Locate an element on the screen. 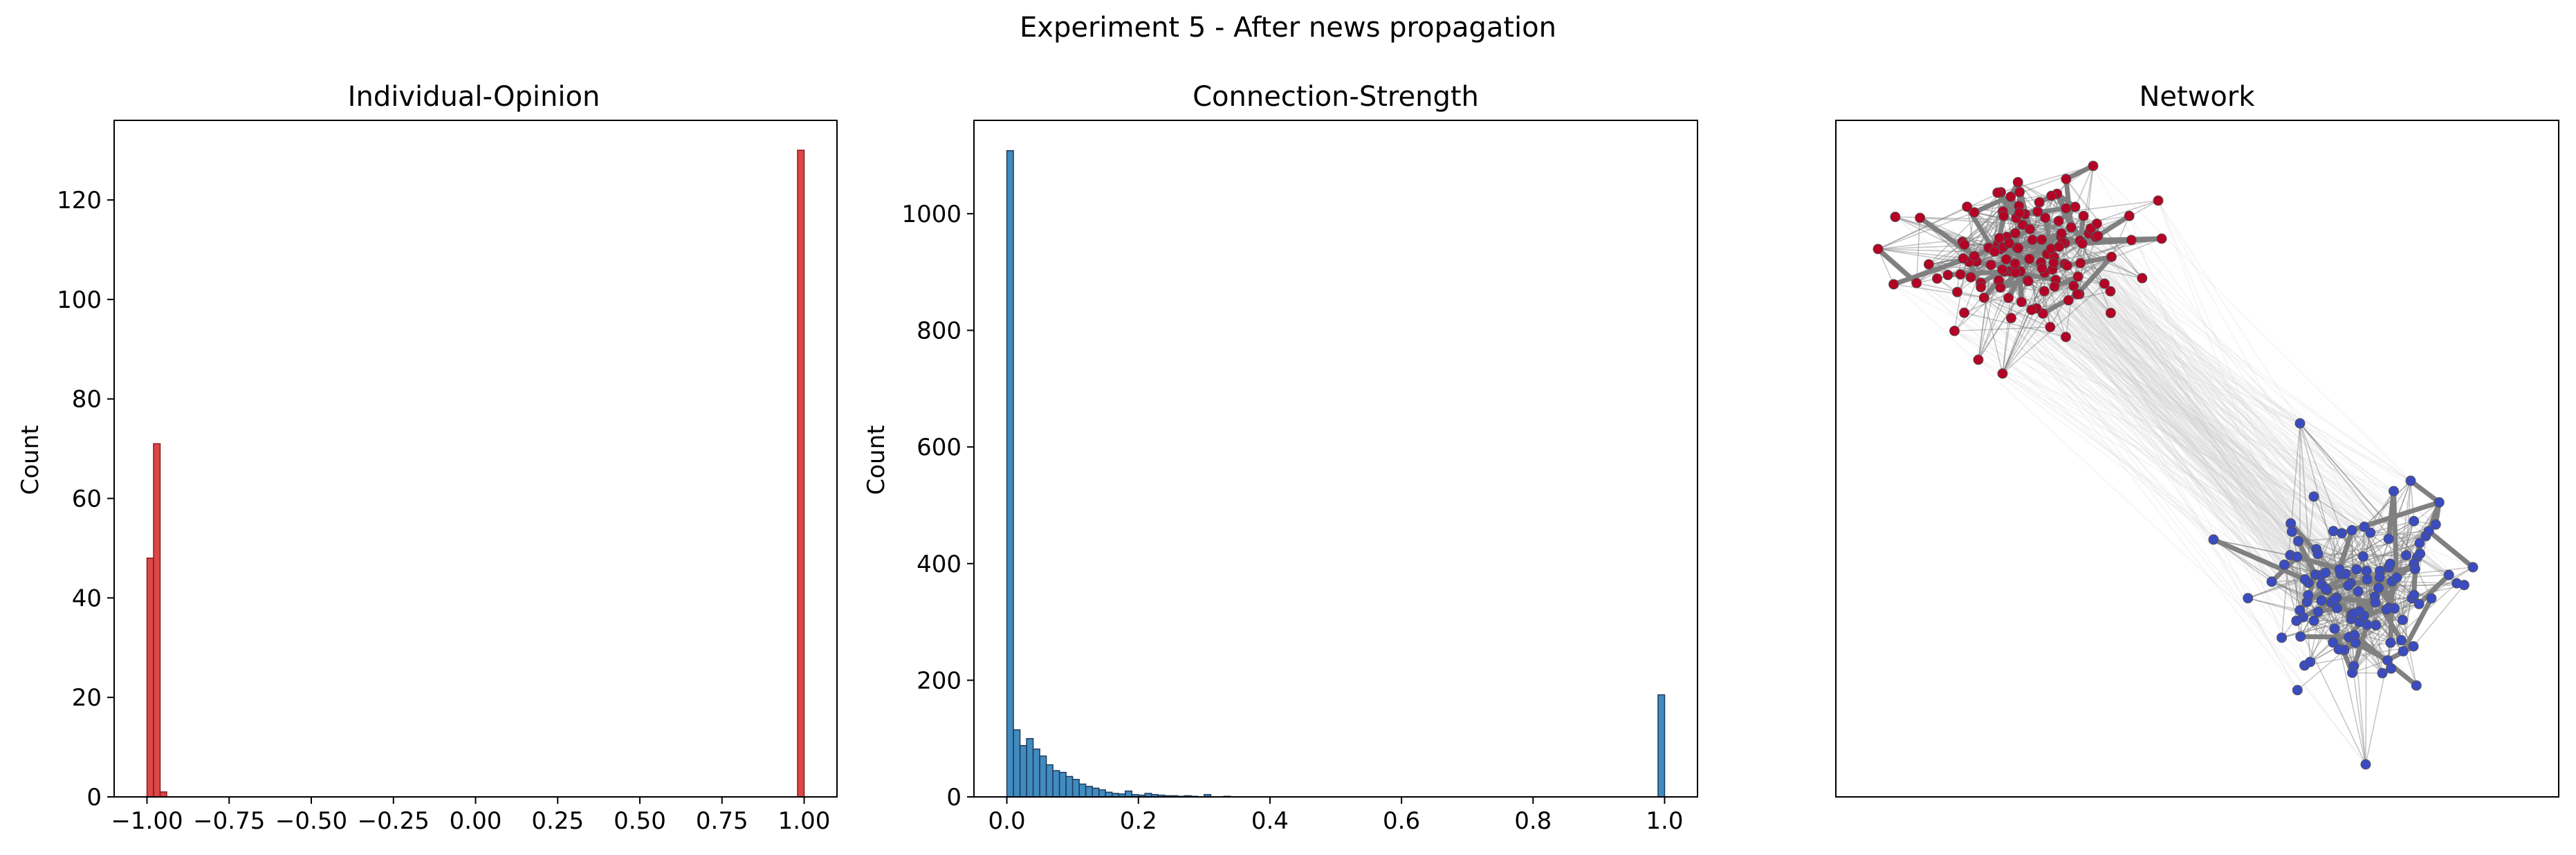  opinion-xtick-label: 0.50 is located at coordinates (640, 821).